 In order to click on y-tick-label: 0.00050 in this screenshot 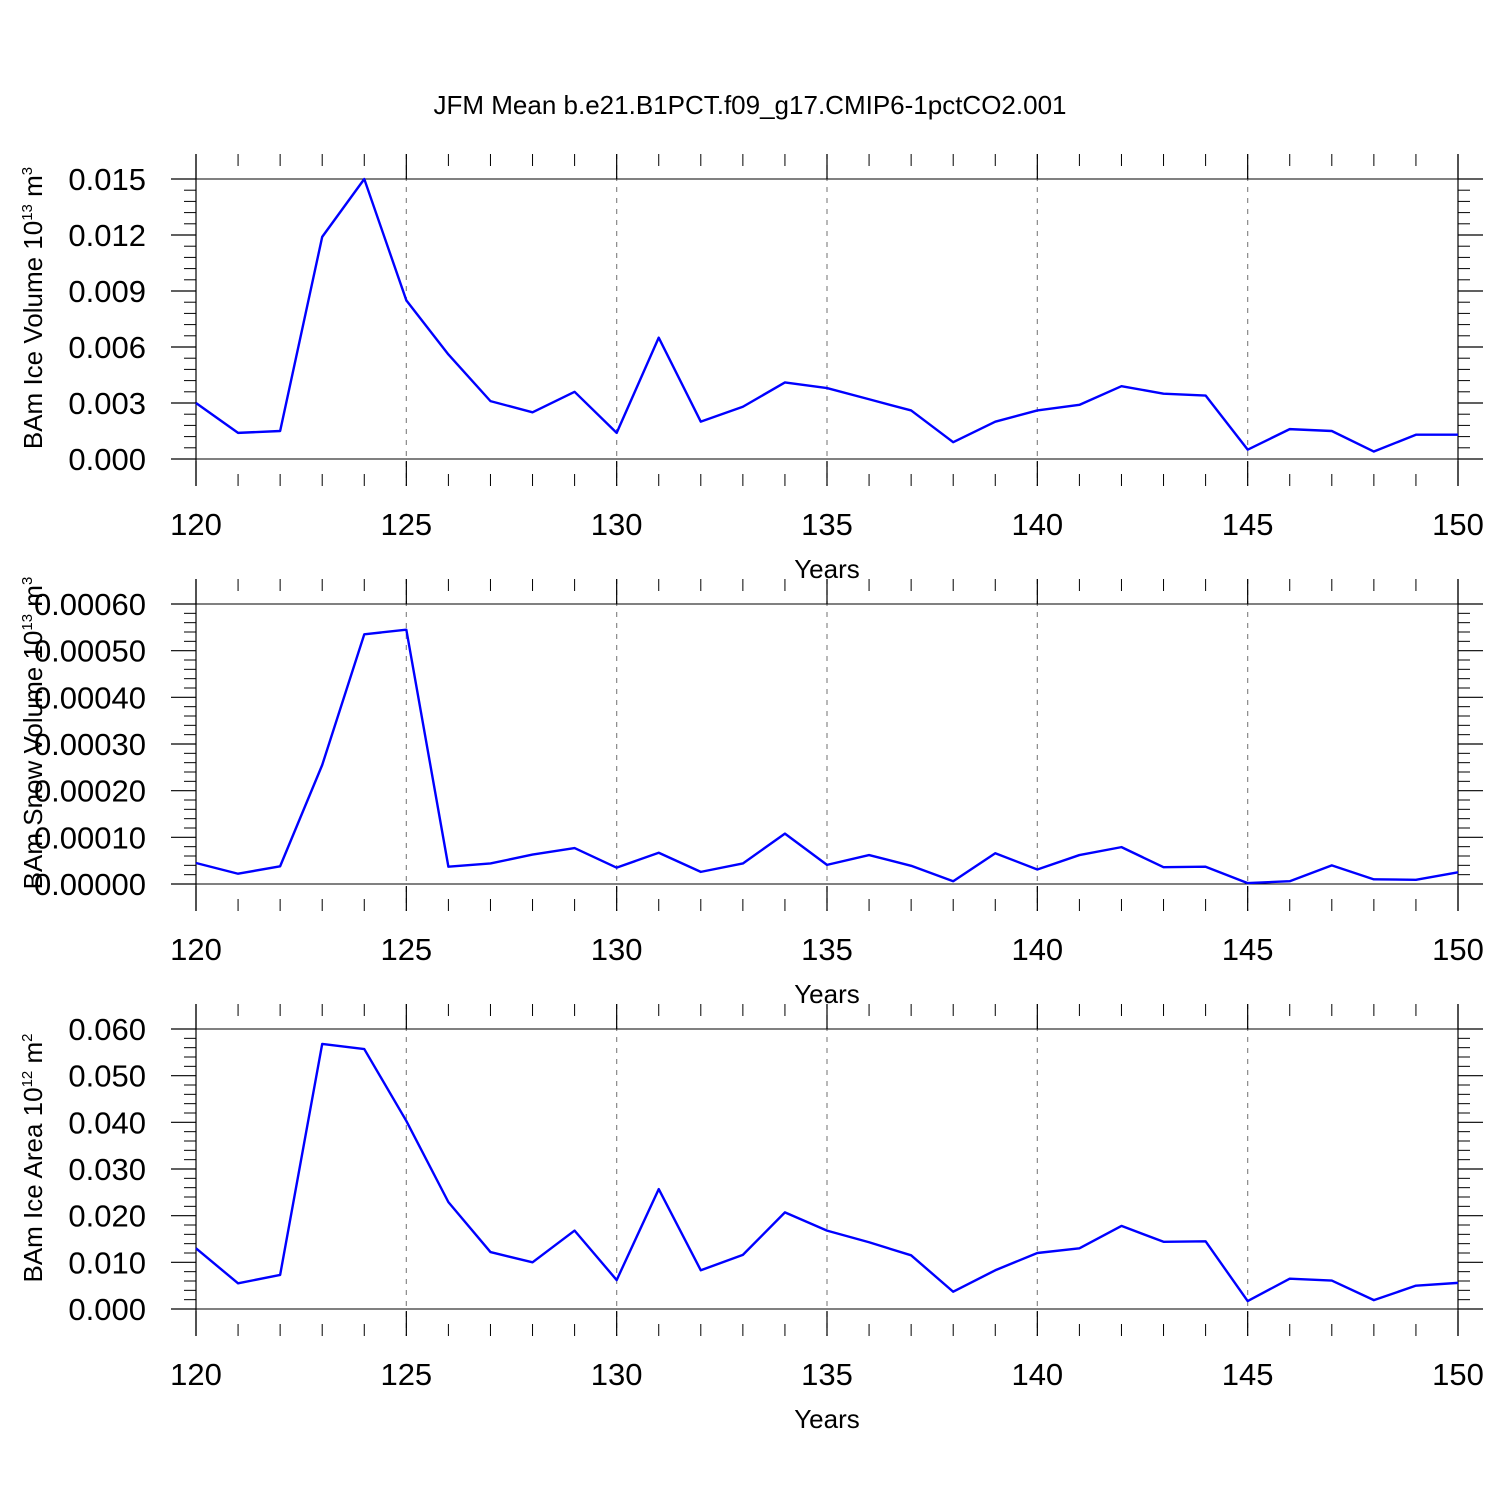, I will do `click(90, 651)`.